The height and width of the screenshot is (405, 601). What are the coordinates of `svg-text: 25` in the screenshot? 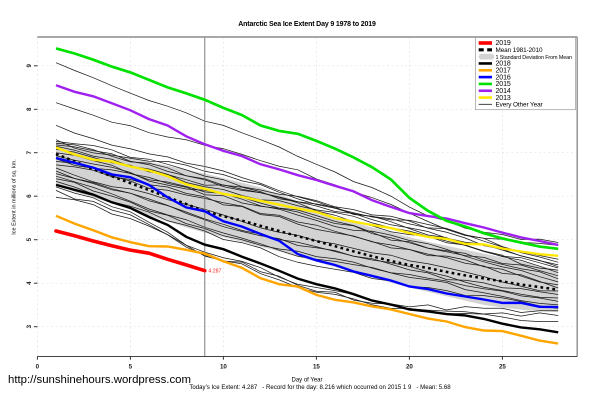 It's located at (502, 367).